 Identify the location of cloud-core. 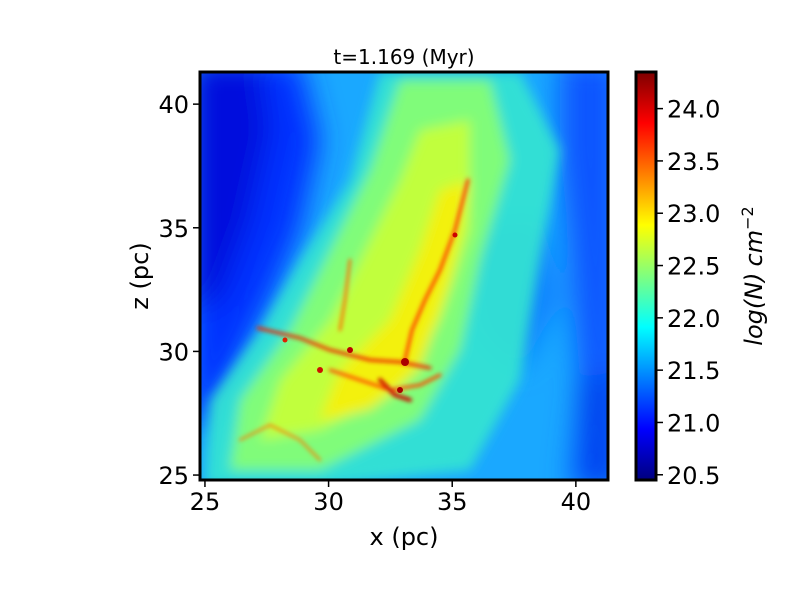
(365, 280).